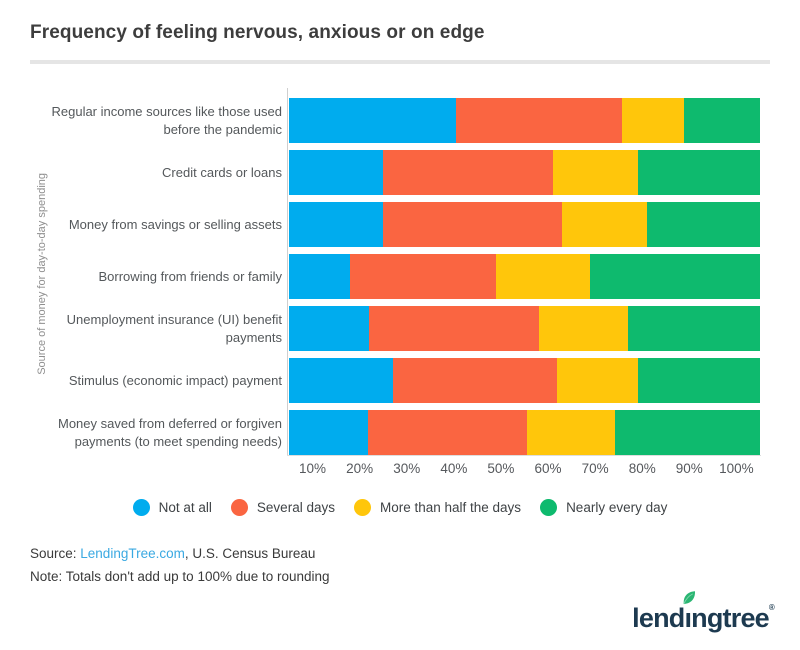 The height and width of the screenshot is (650, 800). What do you see at coordinates (642, 468) in the screenshot?
I see `x-tick-label: 80%` at bounding box center [642, 468].